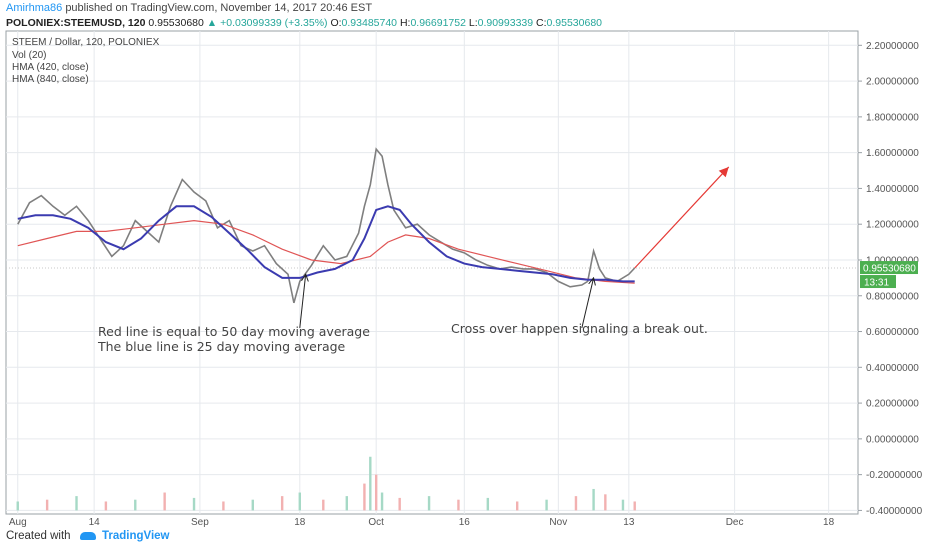  Describe the element at coordinates (465, 522) in the screenshot. I see `x-tick-label: 16` at that location.